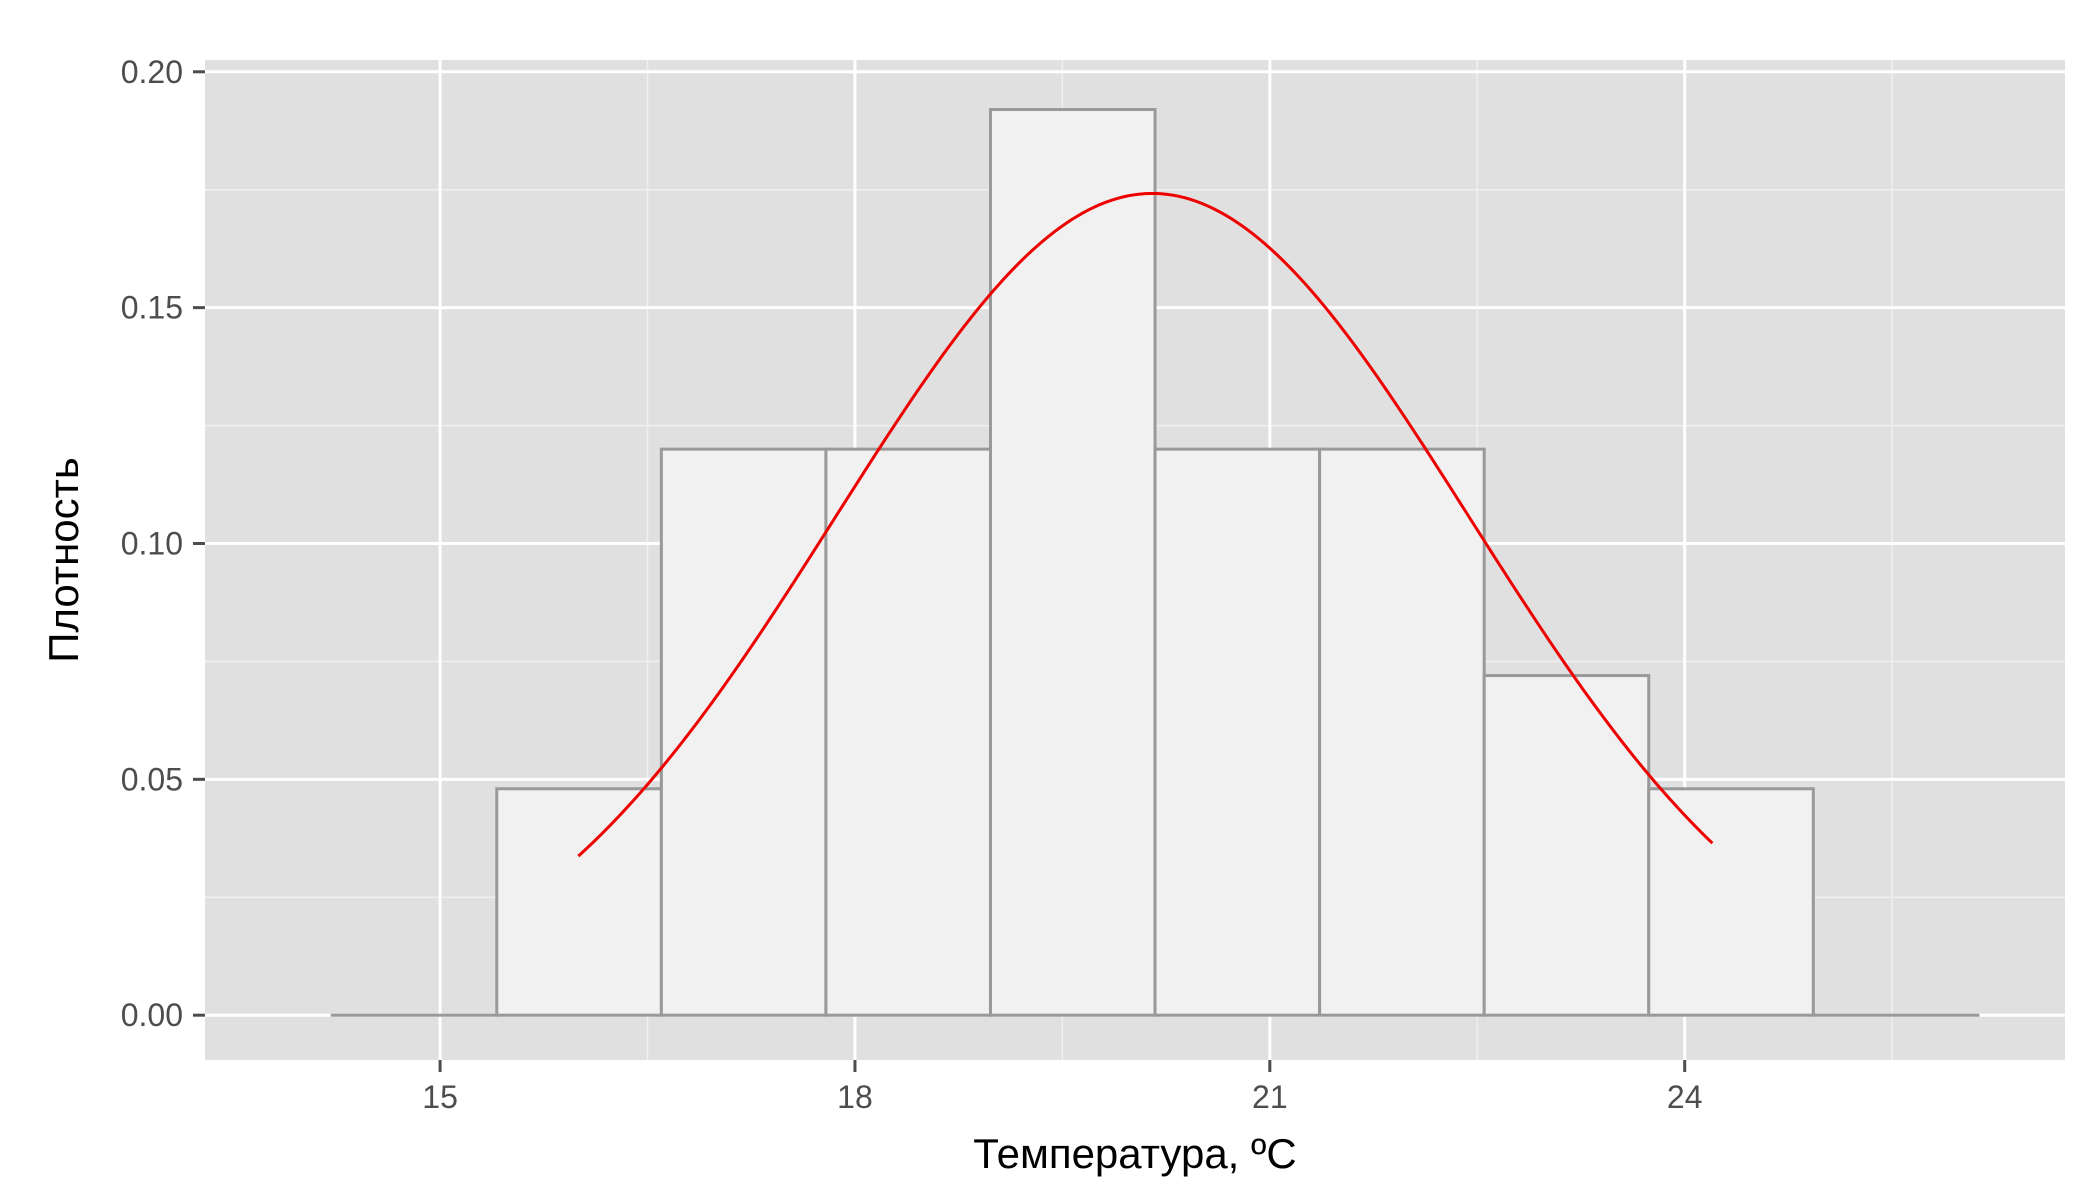  I want to click on x-tick-label: 18, so click(855, 1097).